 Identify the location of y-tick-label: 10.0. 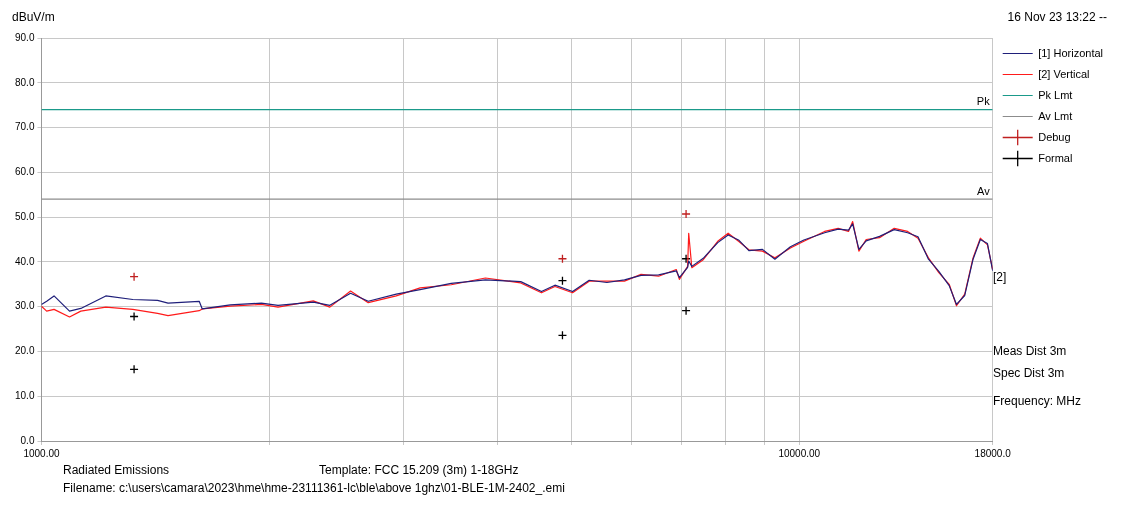
(24, 395).